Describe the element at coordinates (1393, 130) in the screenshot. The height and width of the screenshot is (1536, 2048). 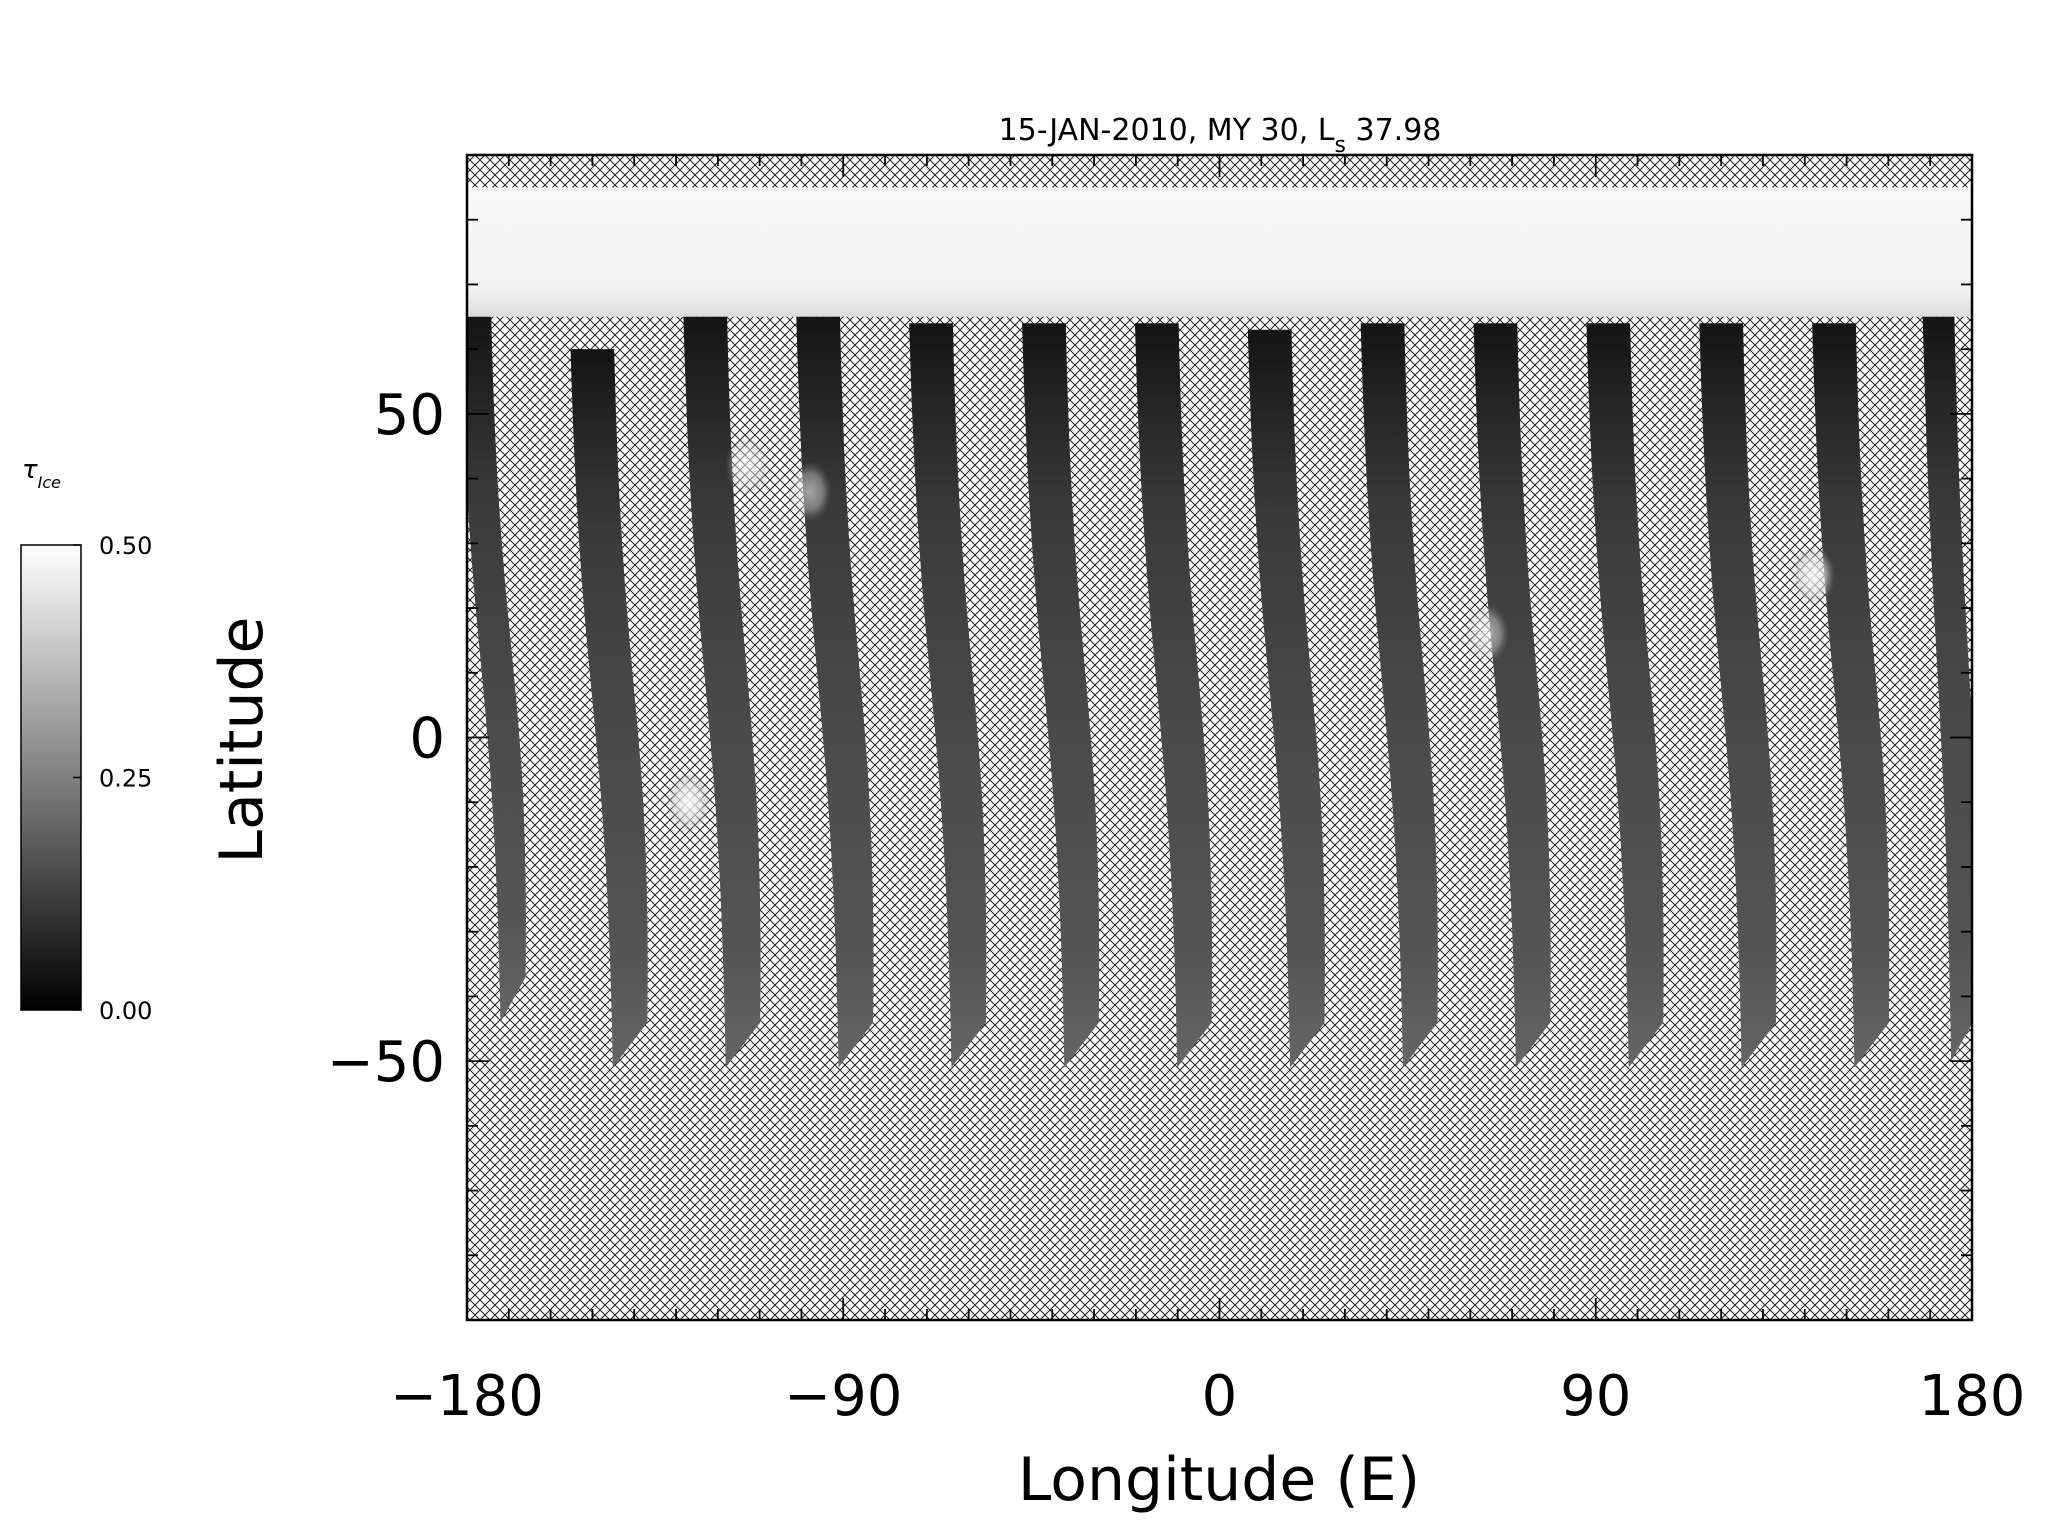
I see `title-value: 37.98` at that location.